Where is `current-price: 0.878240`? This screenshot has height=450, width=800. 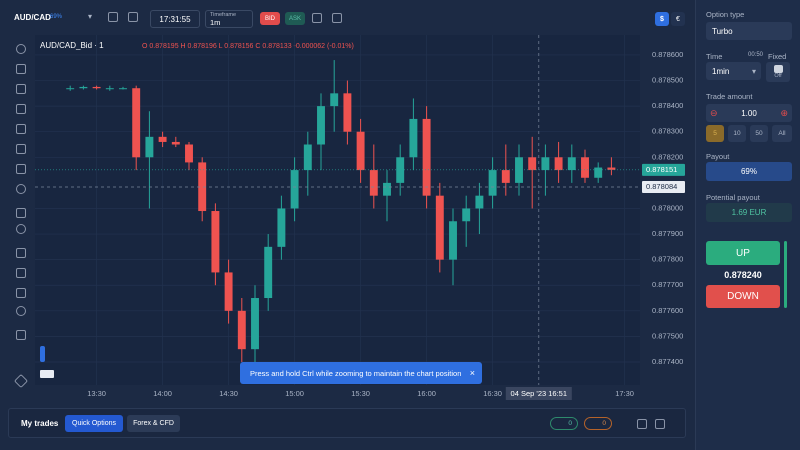 current-price: 0.878240 is located at coordinates (743, 275).